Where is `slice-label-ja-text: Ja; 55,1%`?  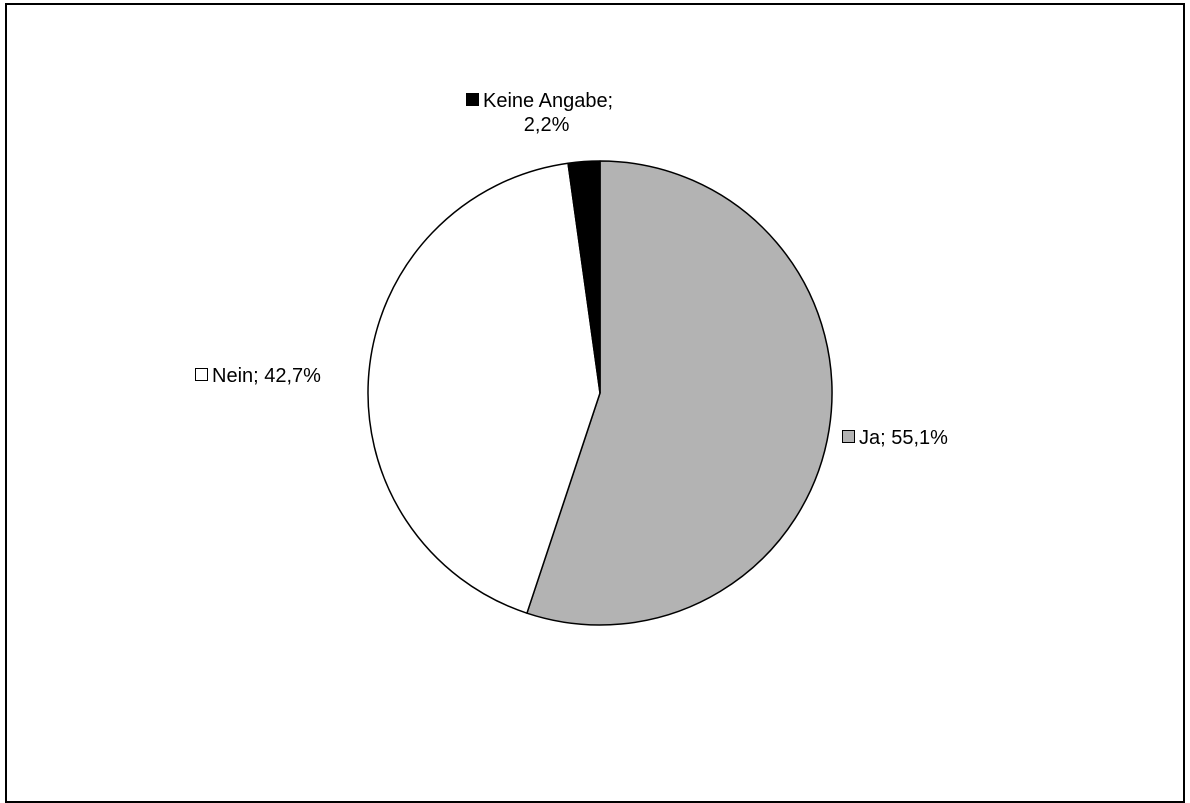 slice-label-ja-text: Ja; 55,1% is located at coordinates (903, 438).